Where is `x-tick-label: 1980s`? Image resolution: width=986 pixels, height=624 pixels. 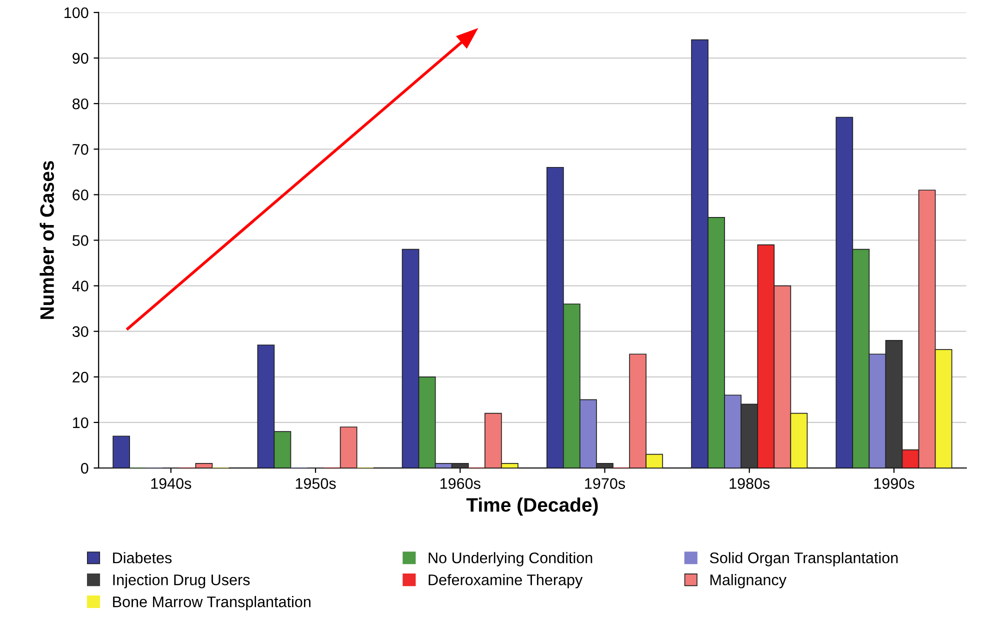 x-tick-label: 1980s is located at coordinates (750, 483).